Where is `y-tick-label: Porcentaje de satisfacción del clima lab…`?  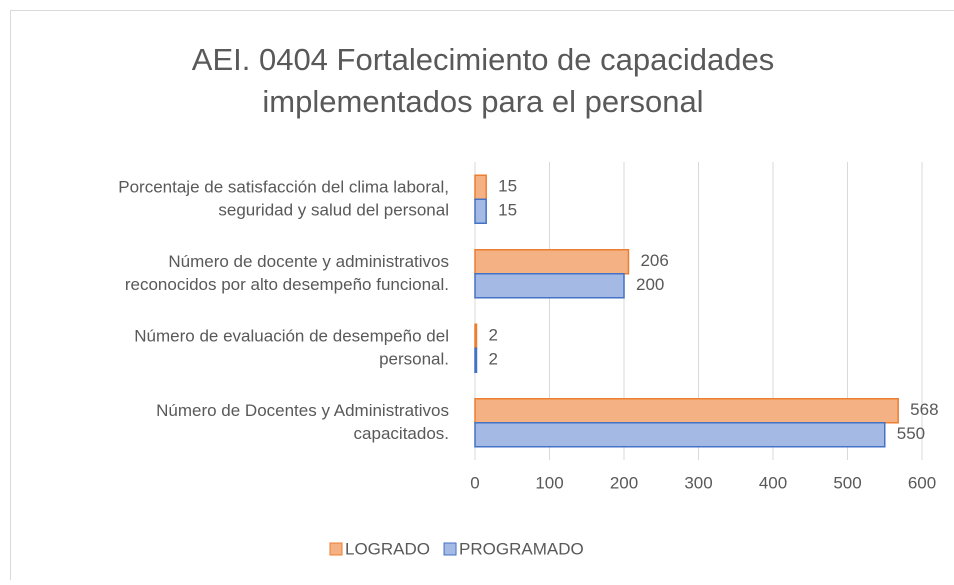
y-tick-label: Porcentaje de satisfacción del clima lab… is located at coordinates (283, 187).